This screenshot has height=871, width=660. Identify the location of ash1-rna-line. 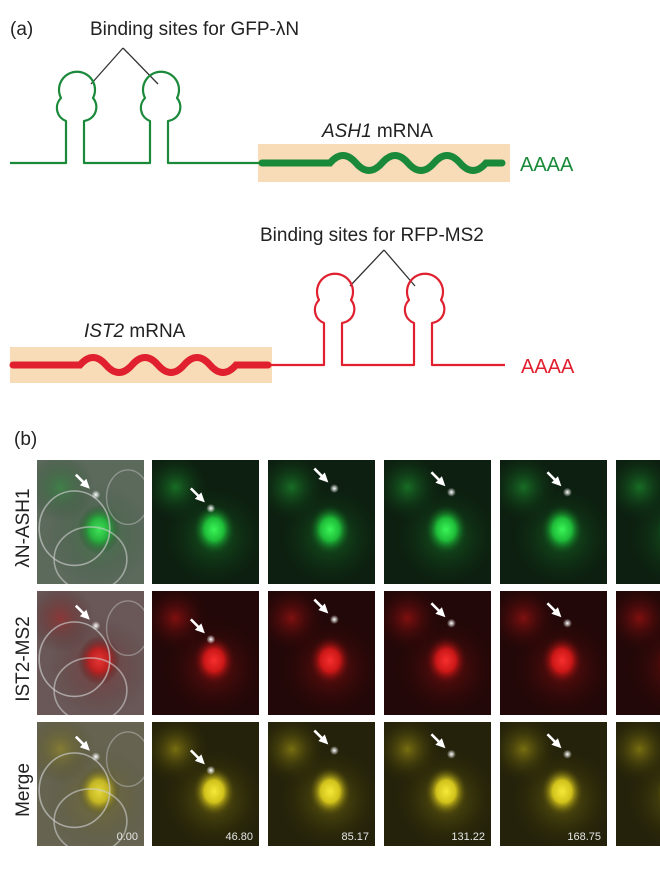
(136, 117).